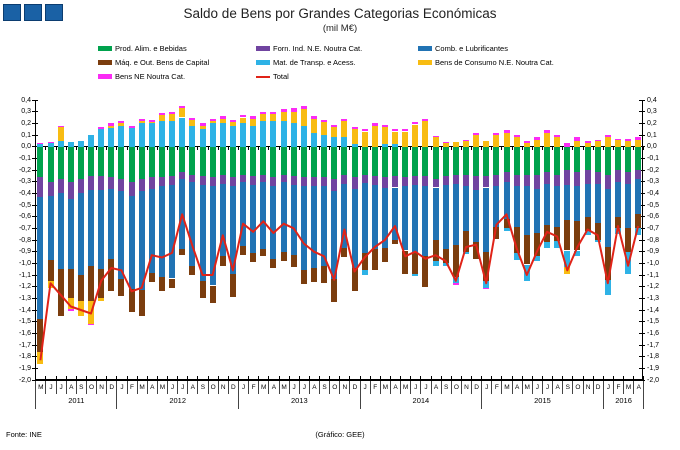  I want to click on legend-item: Total, so click(337, 76).